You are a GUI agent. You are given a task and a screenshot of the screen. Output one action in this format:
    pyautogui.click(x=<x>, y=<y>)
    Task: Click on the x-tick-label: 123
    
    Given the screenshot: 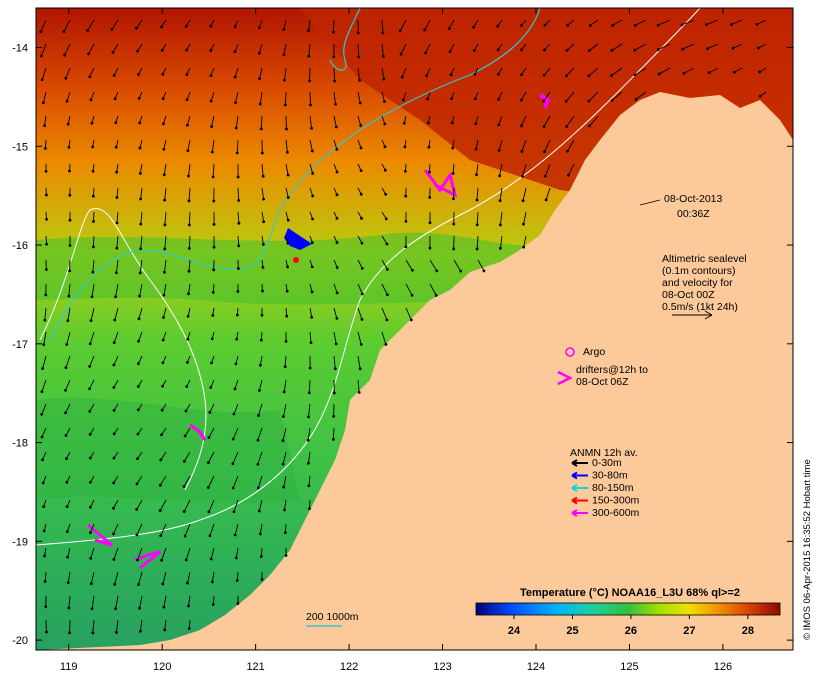 What is the action you would take?
    pyautogui.click(x=442, y=667)
    